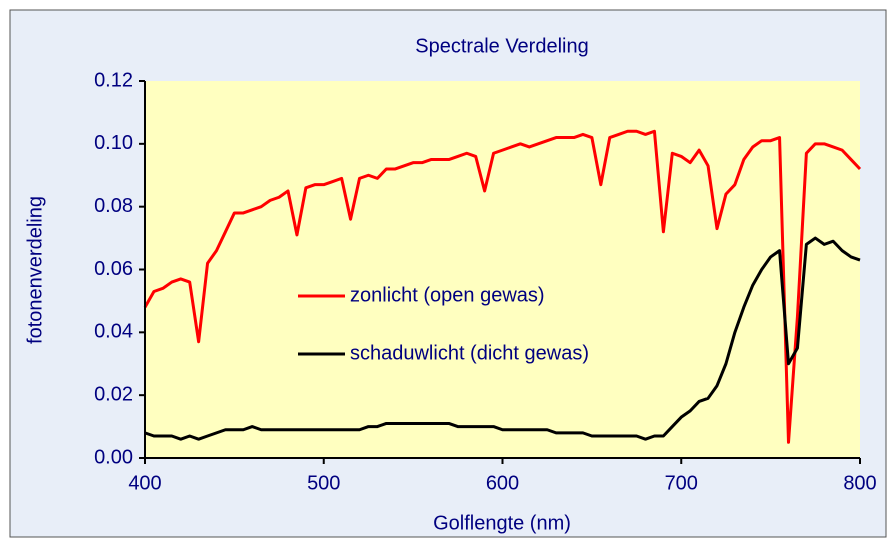  Describe the element at coordinates (681, 483) in the screenshot. I see `x-tick-label: 700` at that location.